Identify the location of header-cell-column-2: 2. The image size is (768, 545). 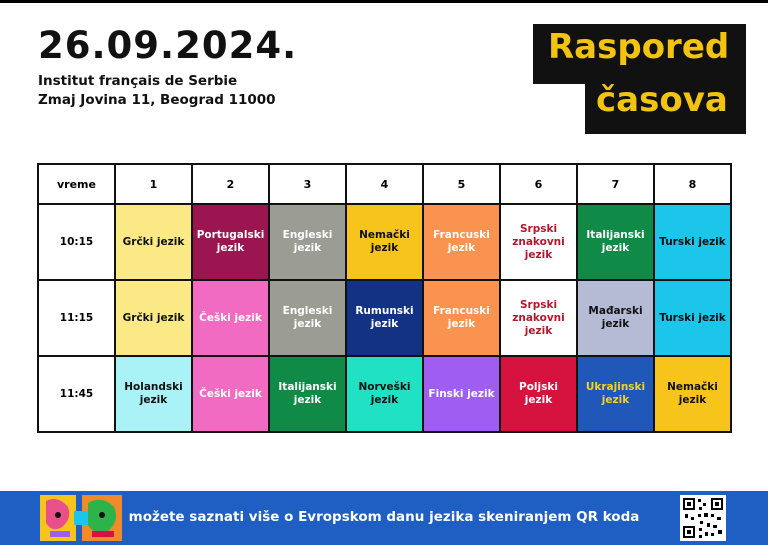
(230, 184).